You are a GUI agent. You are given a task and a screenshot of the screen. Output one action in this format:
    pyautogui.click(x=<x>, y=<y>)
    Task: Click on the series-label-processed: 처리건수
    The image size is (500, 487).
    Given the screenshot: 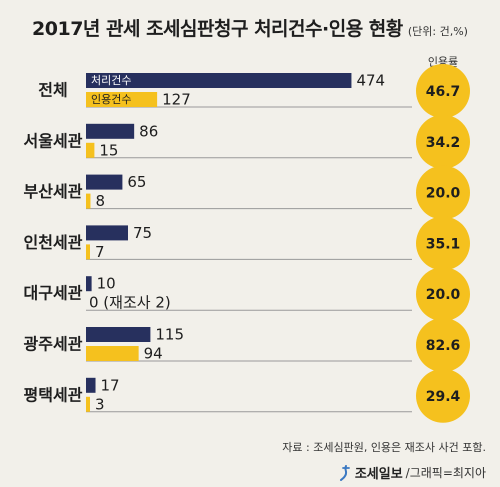 What is the action you would take?
    pyautogui.click(x=111, y=80)
    